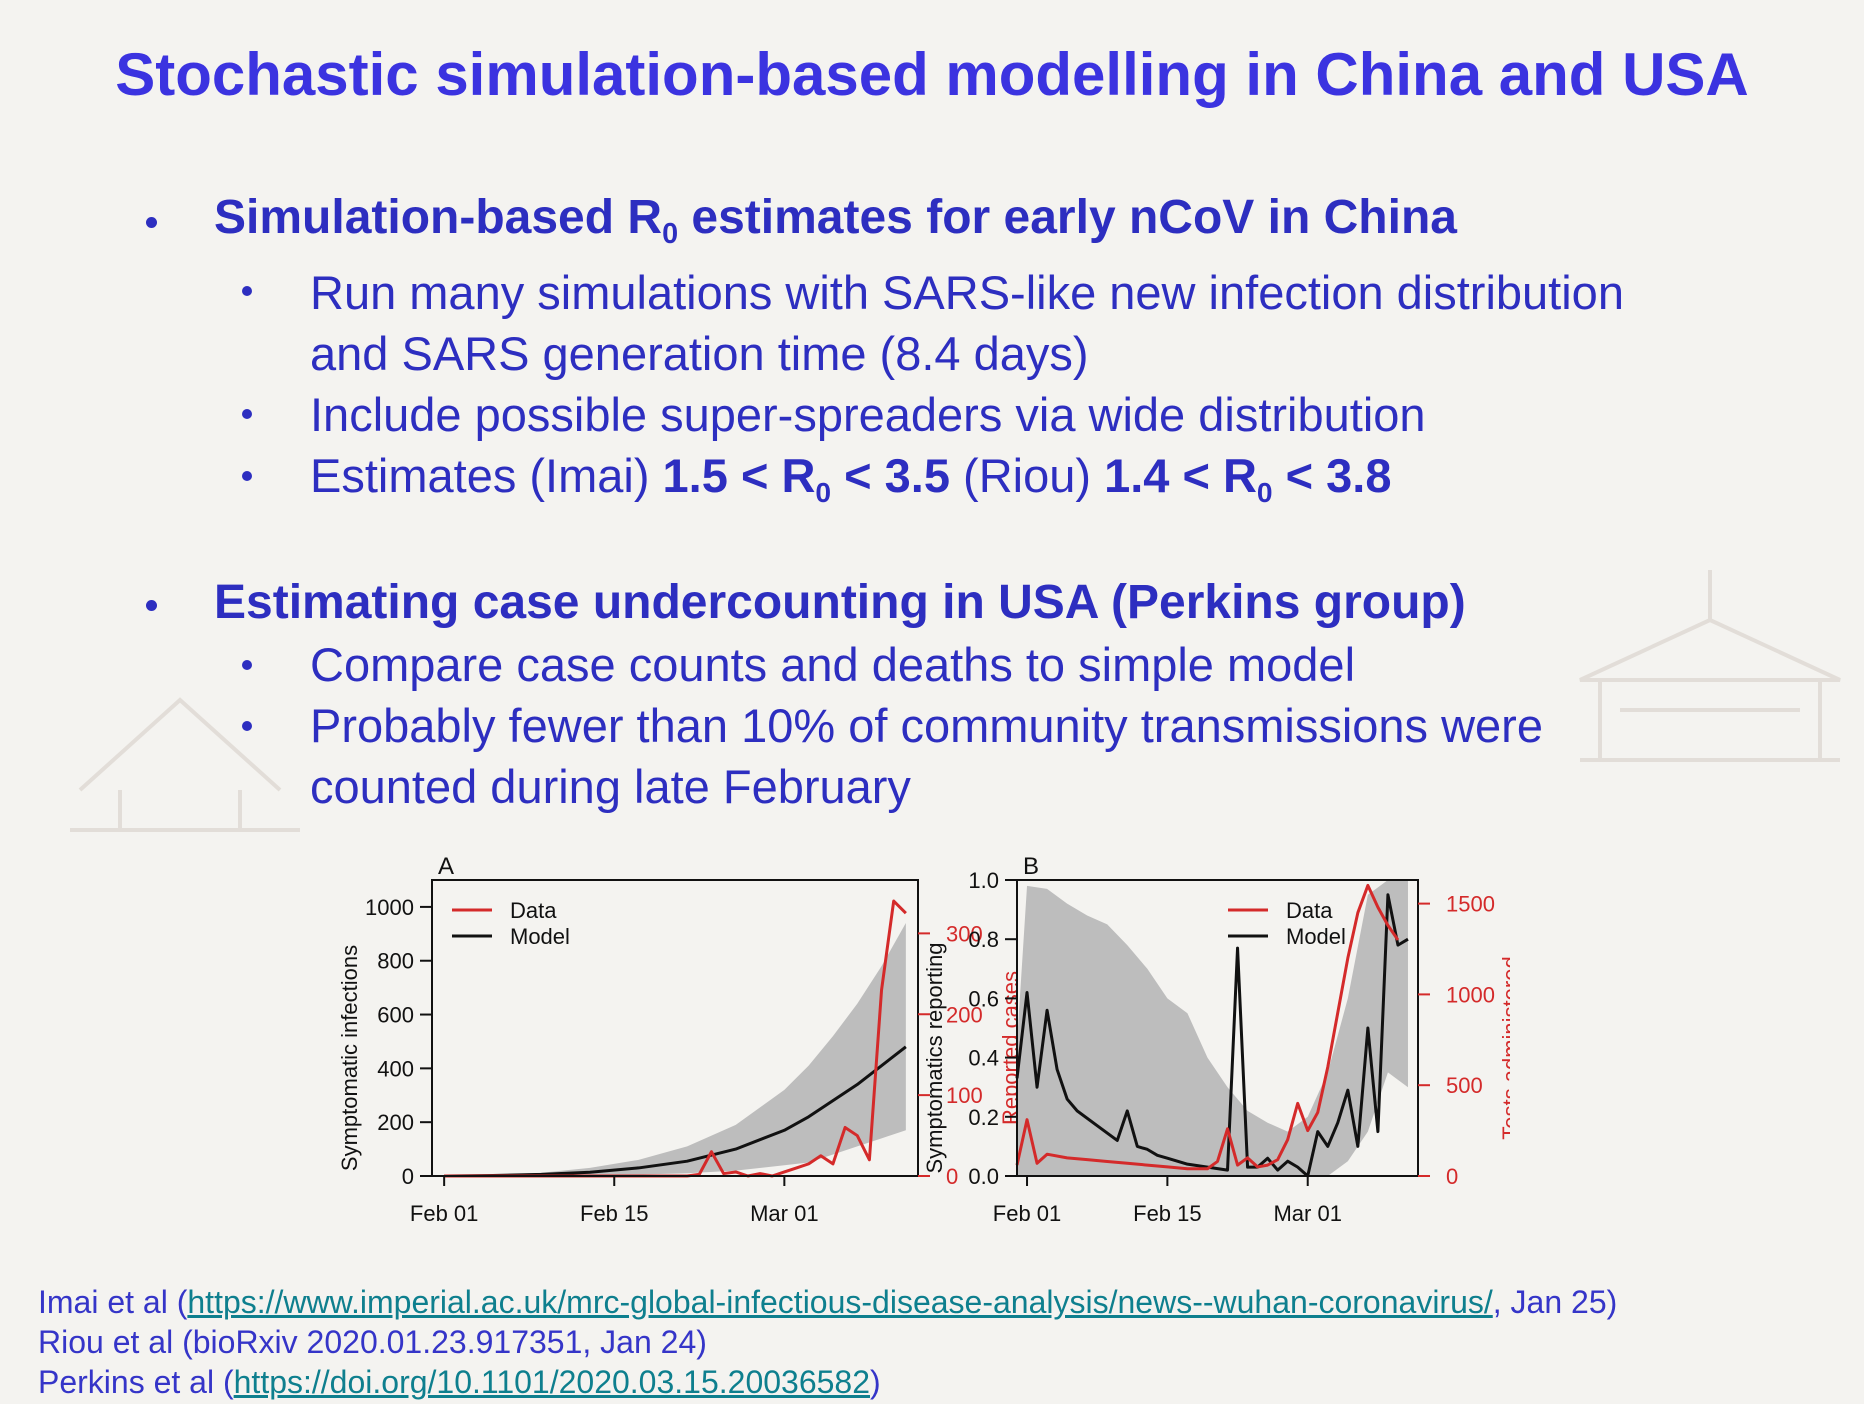  What do you see at coordinates (395, 1122) in the screenshot?
I see `panel-a-y-tick-label: 200` at bounding box center [395, 1122].